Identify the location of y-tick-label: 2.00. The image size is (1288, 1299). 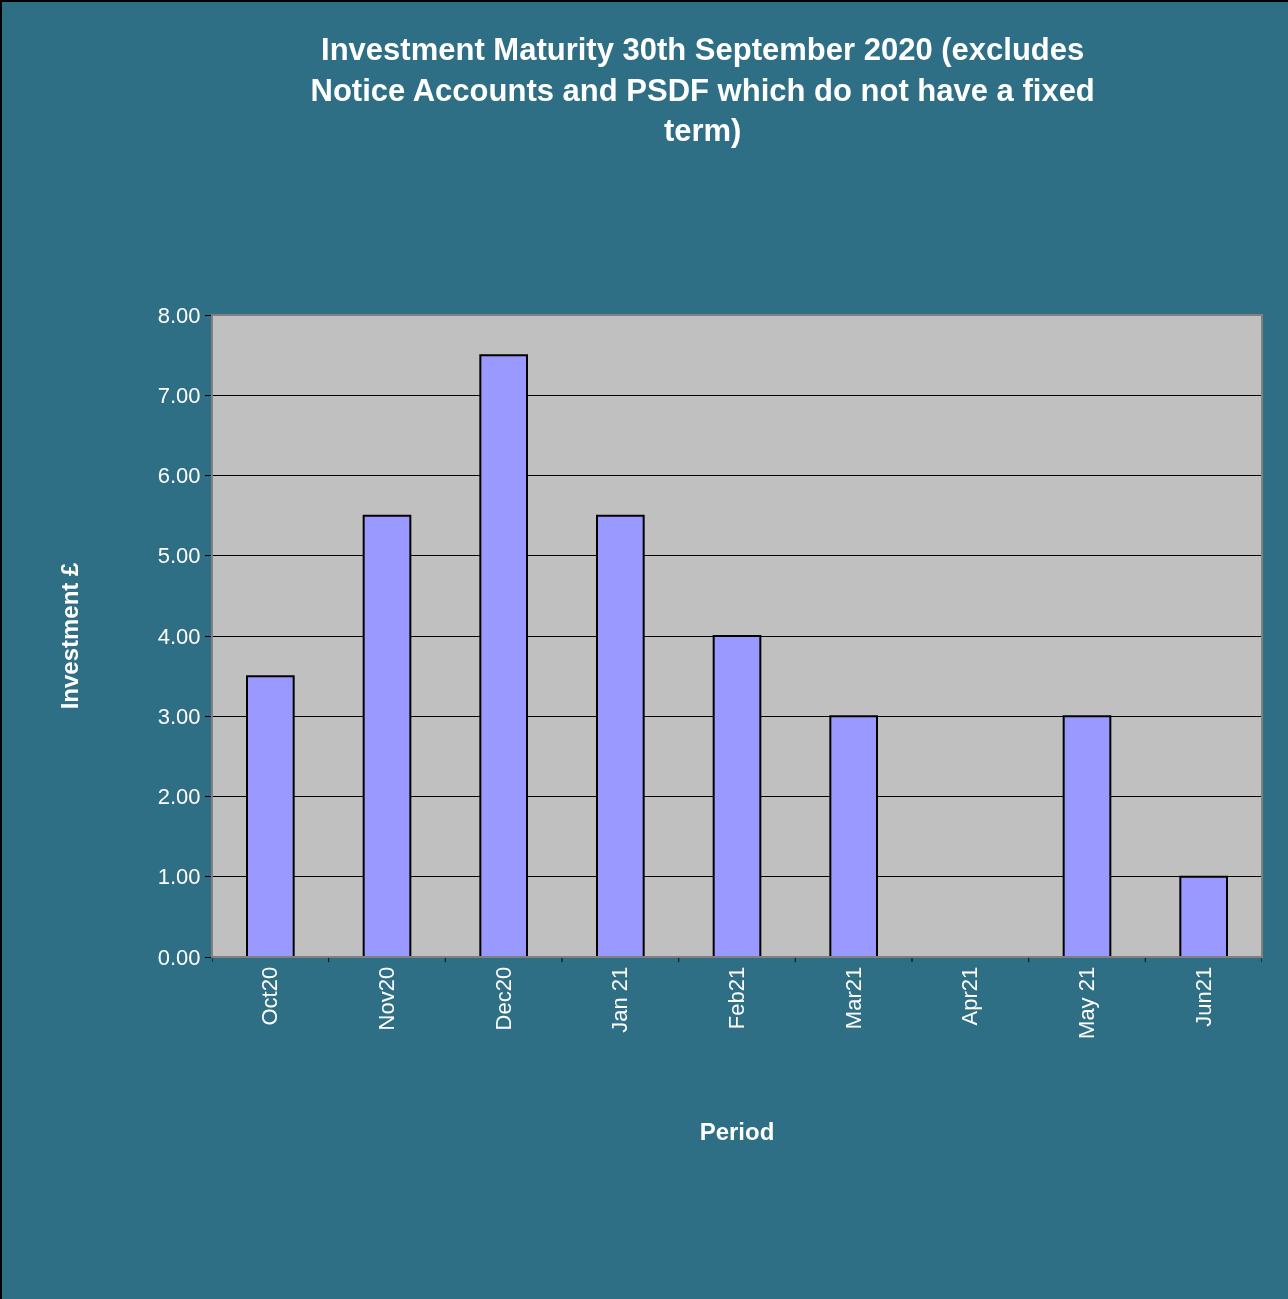
(179, 797).